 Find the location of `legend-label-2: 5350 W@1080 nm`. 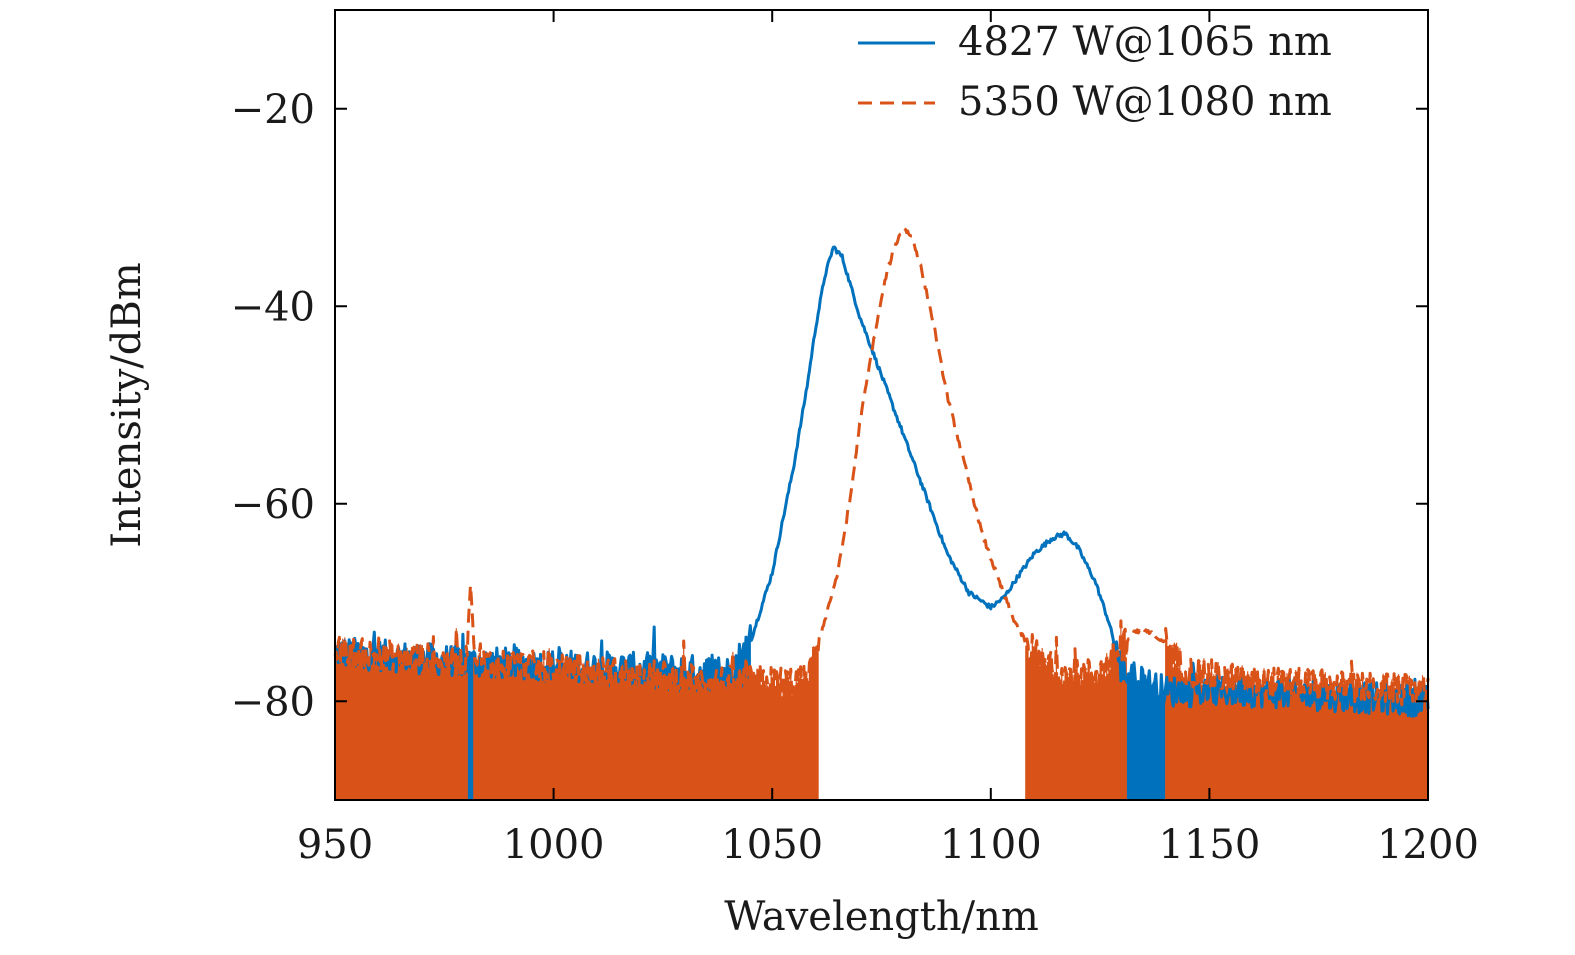

legend-label-2: 5350 W@1080 nm is located at coordinates (1145, 102).